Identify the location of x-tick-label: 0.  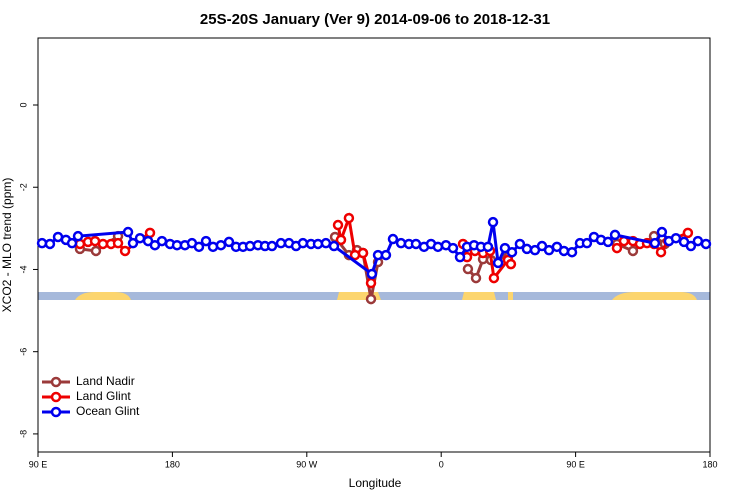
(441, 464).